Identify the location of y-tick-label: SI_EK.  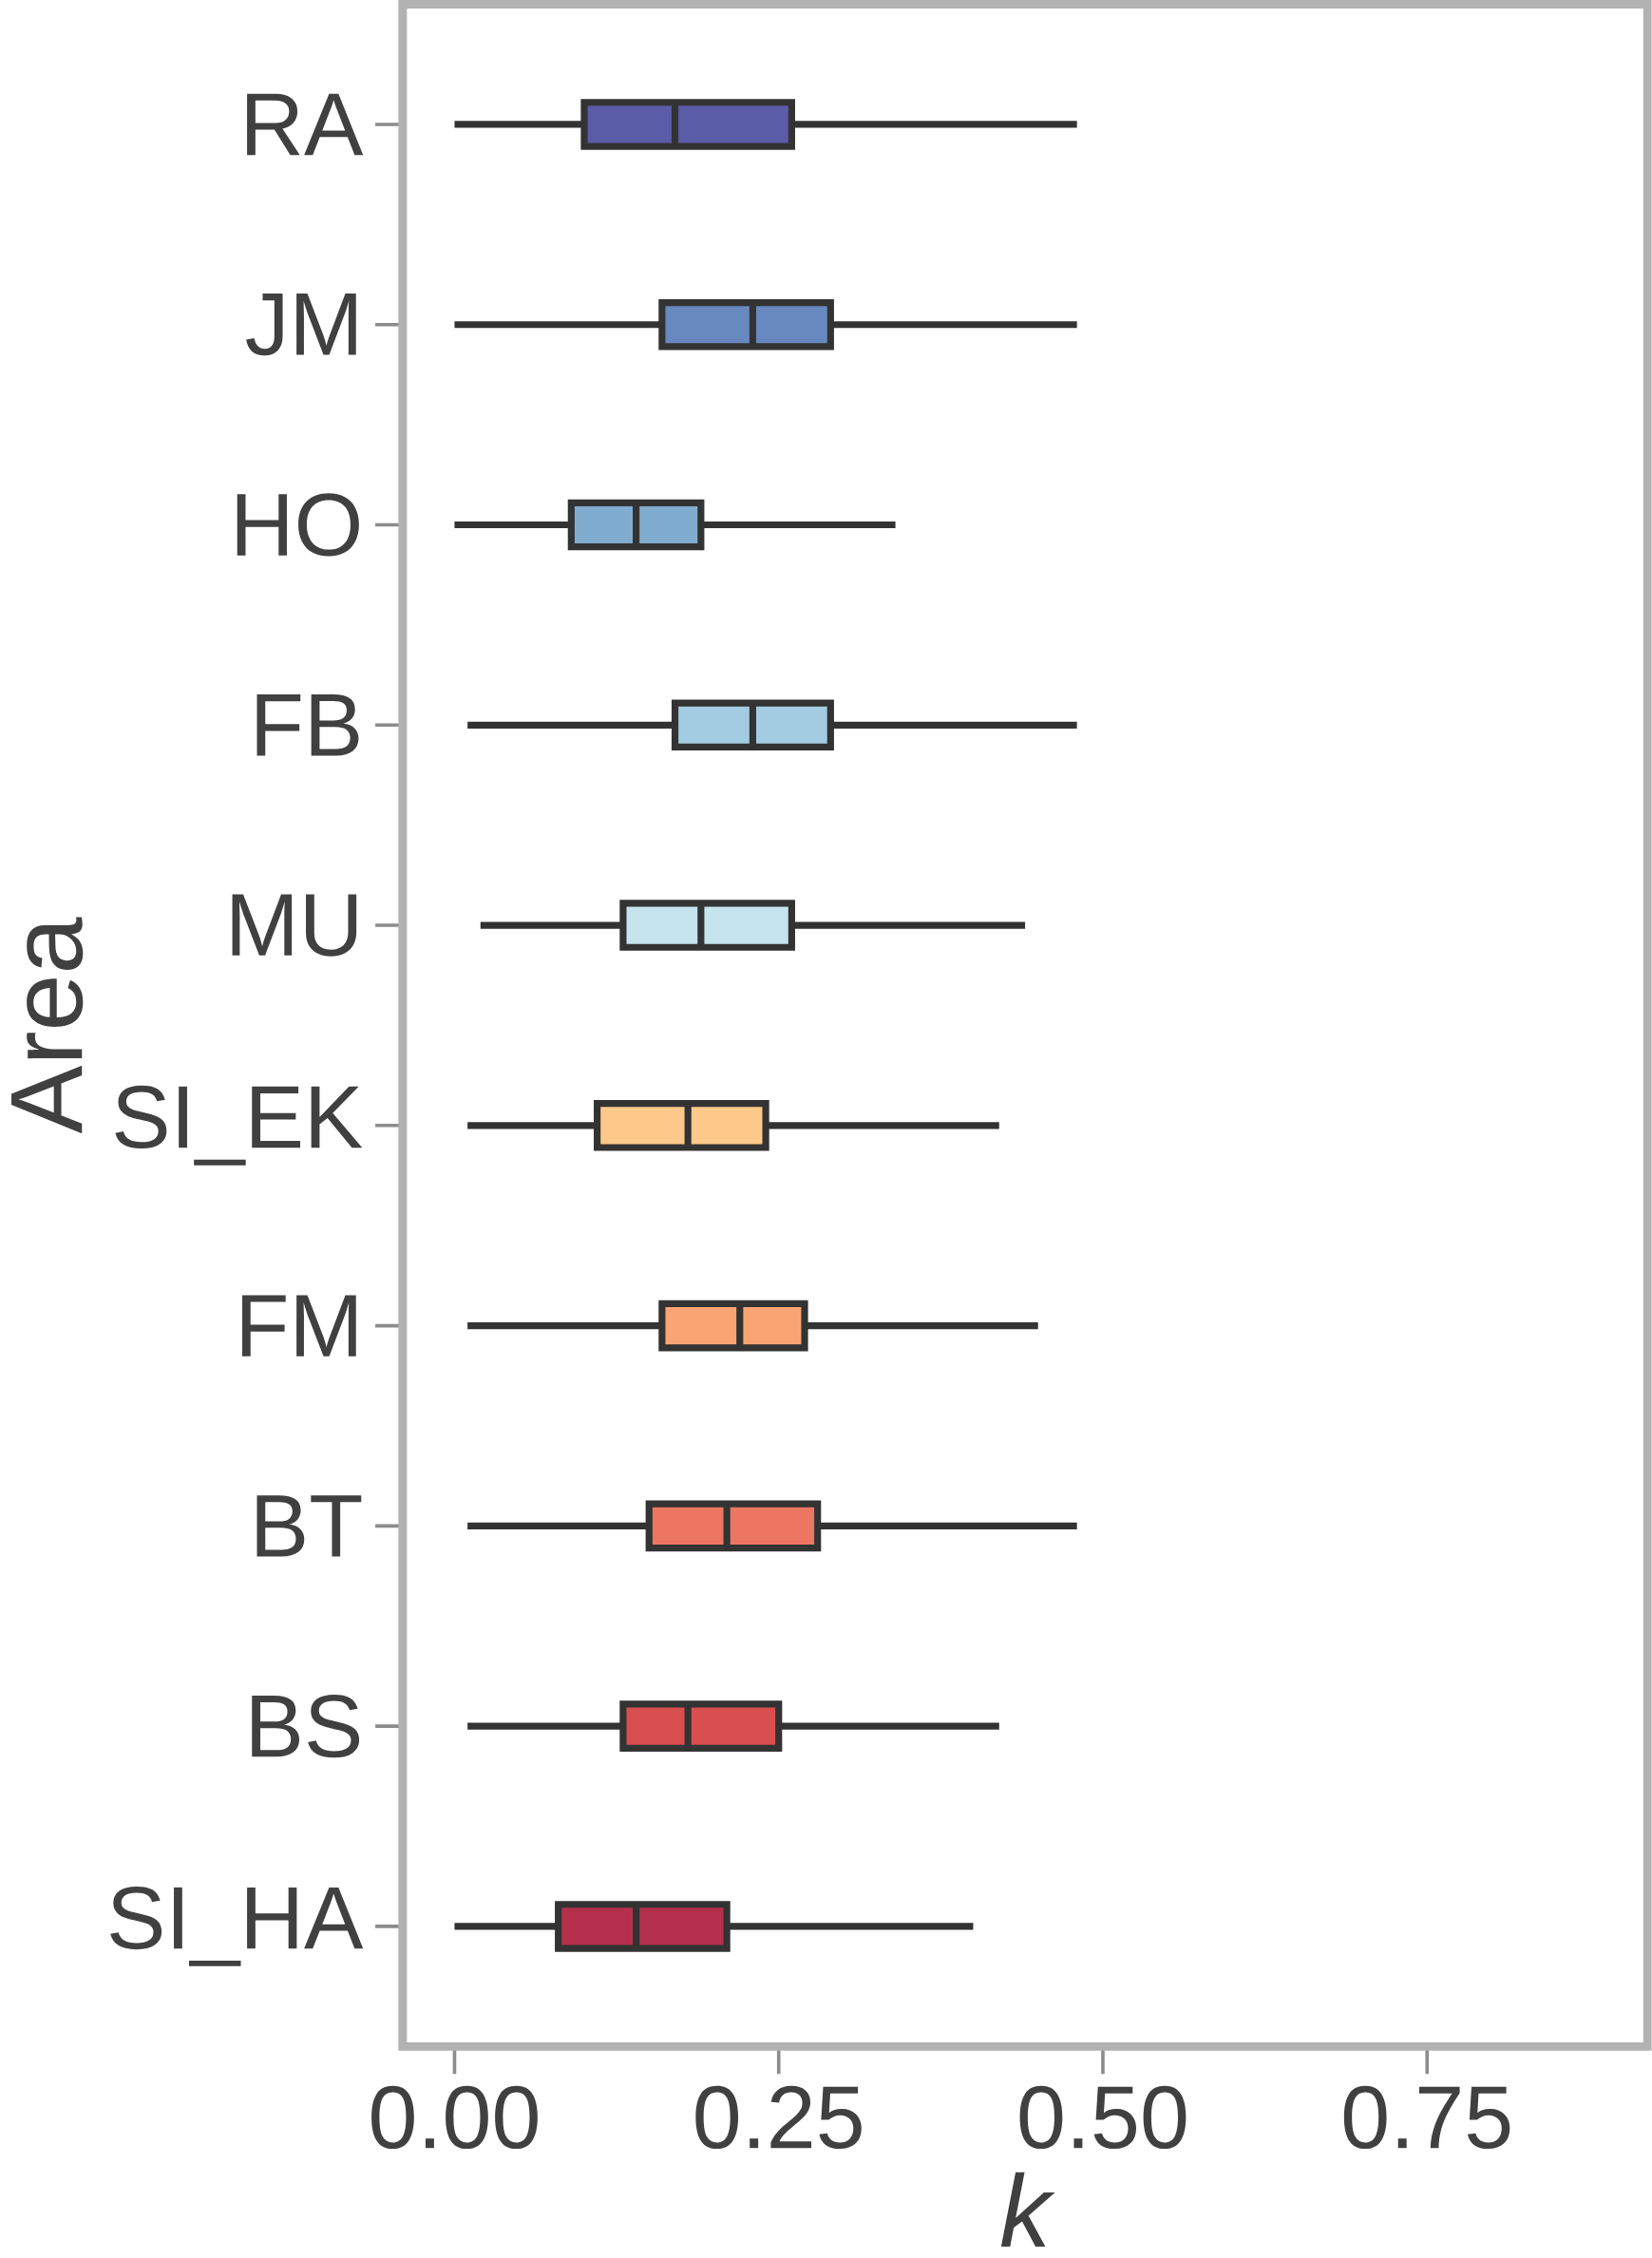
(239, 1125).